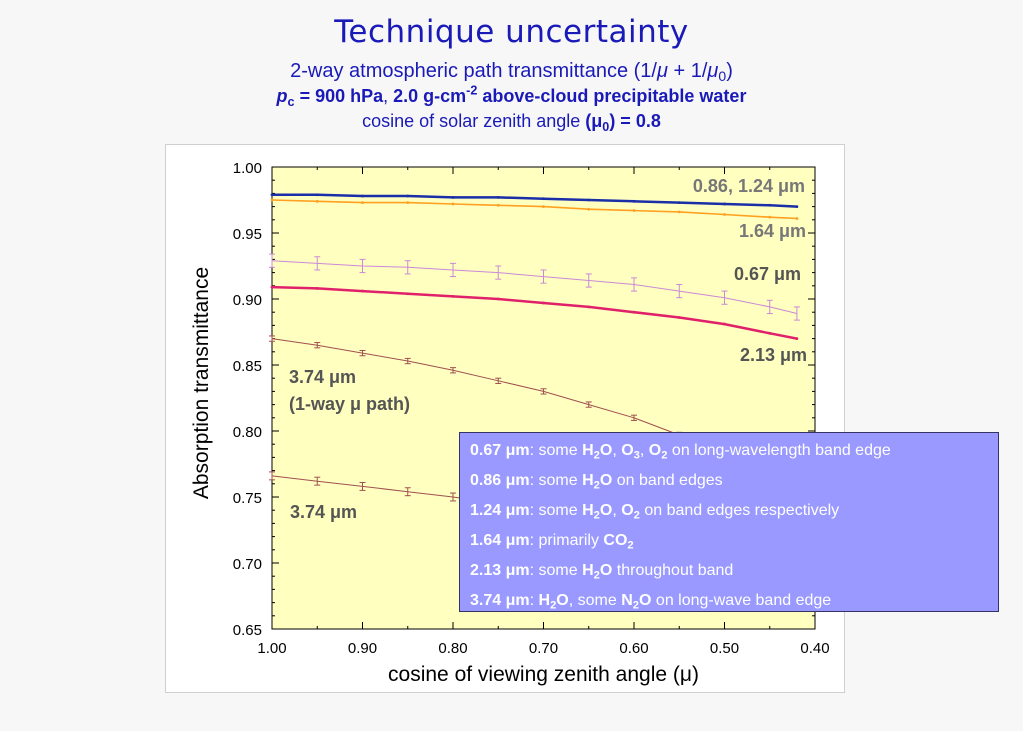 Image resolution: width=1023 pixels, height=731 pixels. What do you see at coordinates (772, 231) in the screenshot?
I see `label-164: 1.64 μm` at bounding box center [772, 231].